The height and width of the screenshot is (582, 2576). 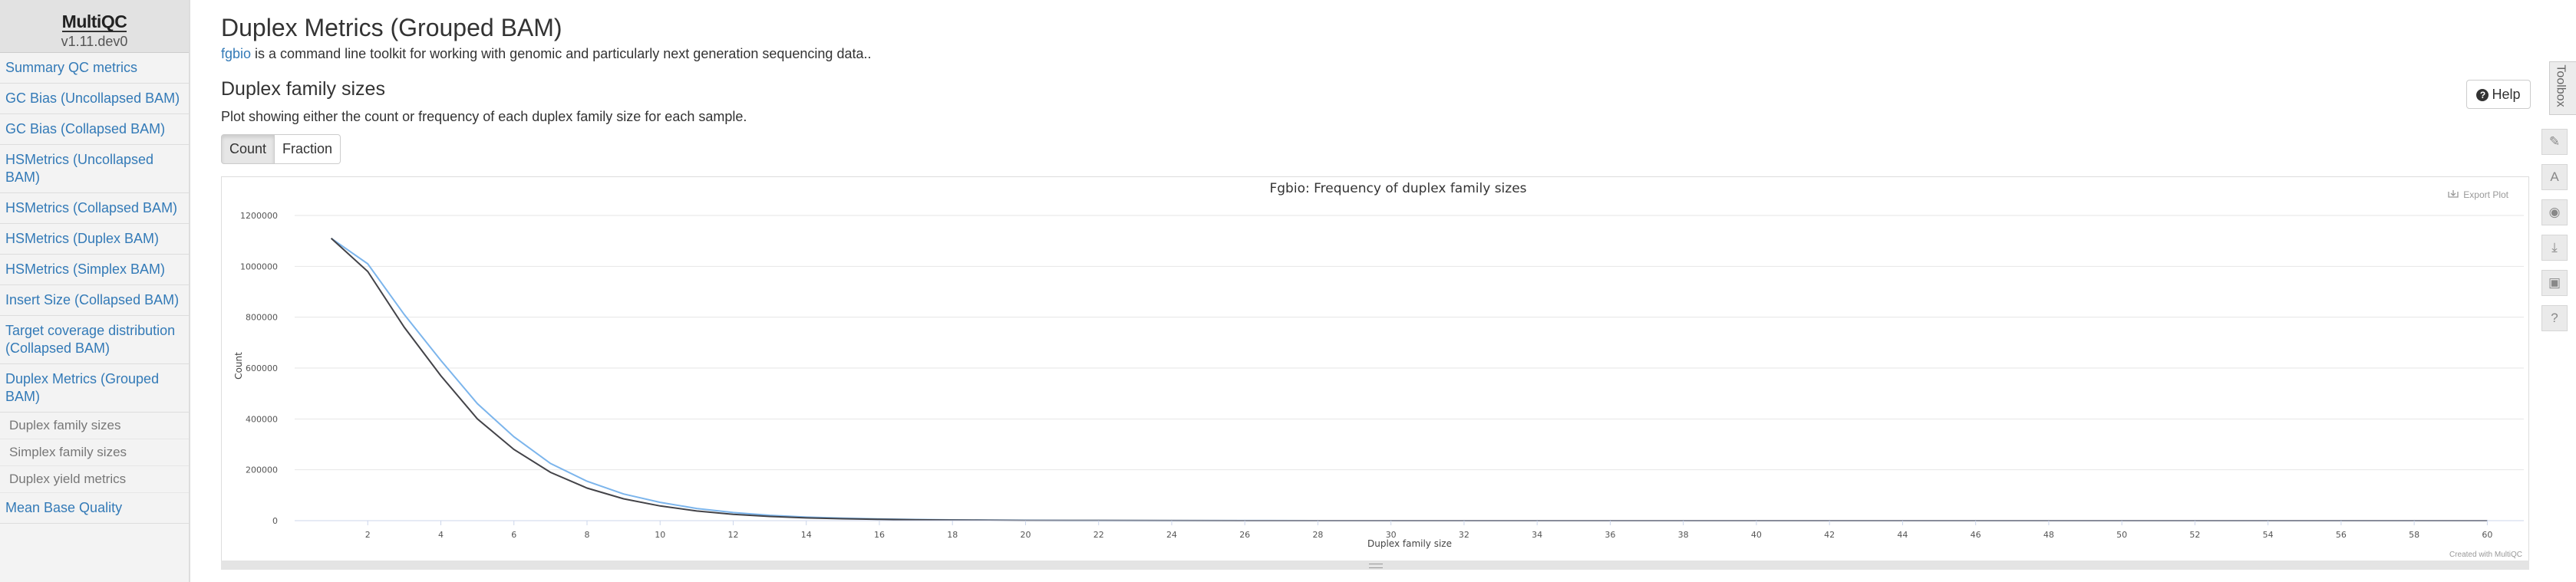 What do you see at coordinates (1391, 535) in the screenshot?
I see `x-tick-label: 30` at bounding box center [1391, 535].